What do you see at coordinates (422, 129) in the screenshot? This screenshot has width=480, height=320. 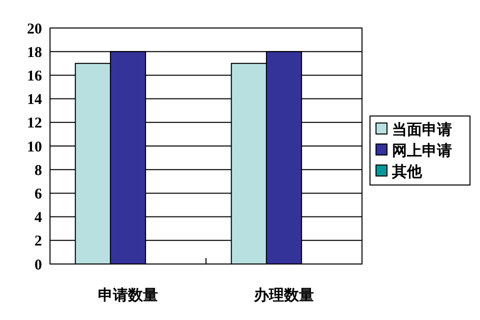 I see `legend-label: 当面申请` at bounding box center [422, 129].